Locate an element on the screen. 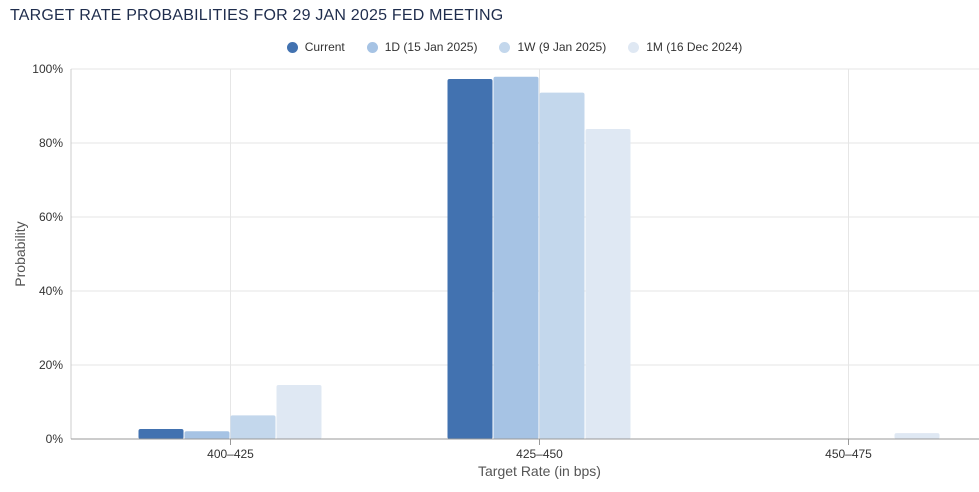 This screenshot has width=979, height=492. y-tick-label: 20% is located at coordinates (51, 365).